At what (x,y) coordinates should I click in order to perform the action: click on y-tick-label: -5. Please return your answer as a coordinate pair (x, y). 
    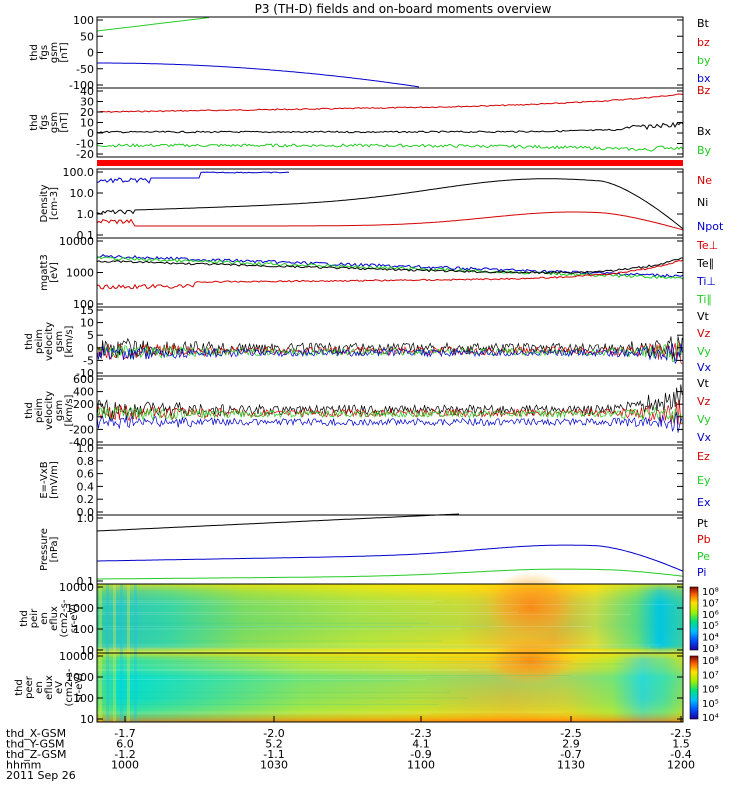
    Looking at the image, I should click on (88, 360).